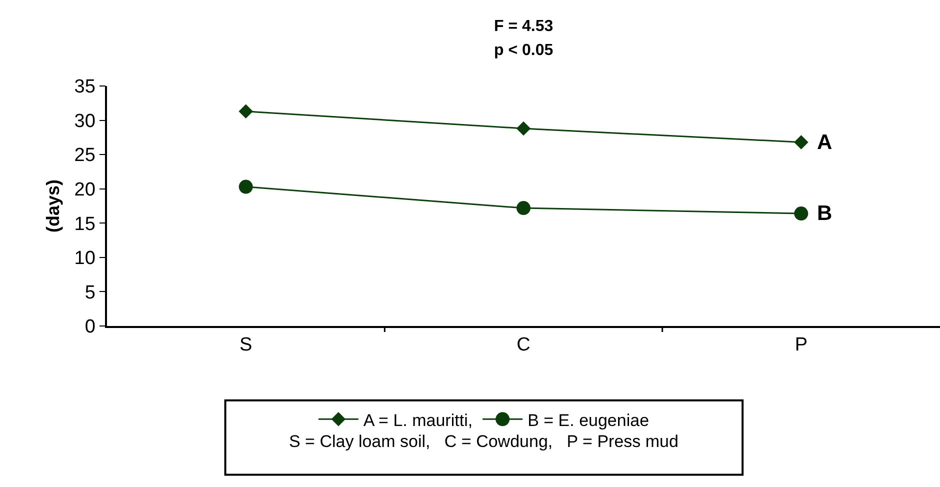 The image size is (940, 487). What do you see at coordinates (589, 420) in the screenshot?
I see `legend-label: B = E. eugeniae` at bounding box center [589, 420].